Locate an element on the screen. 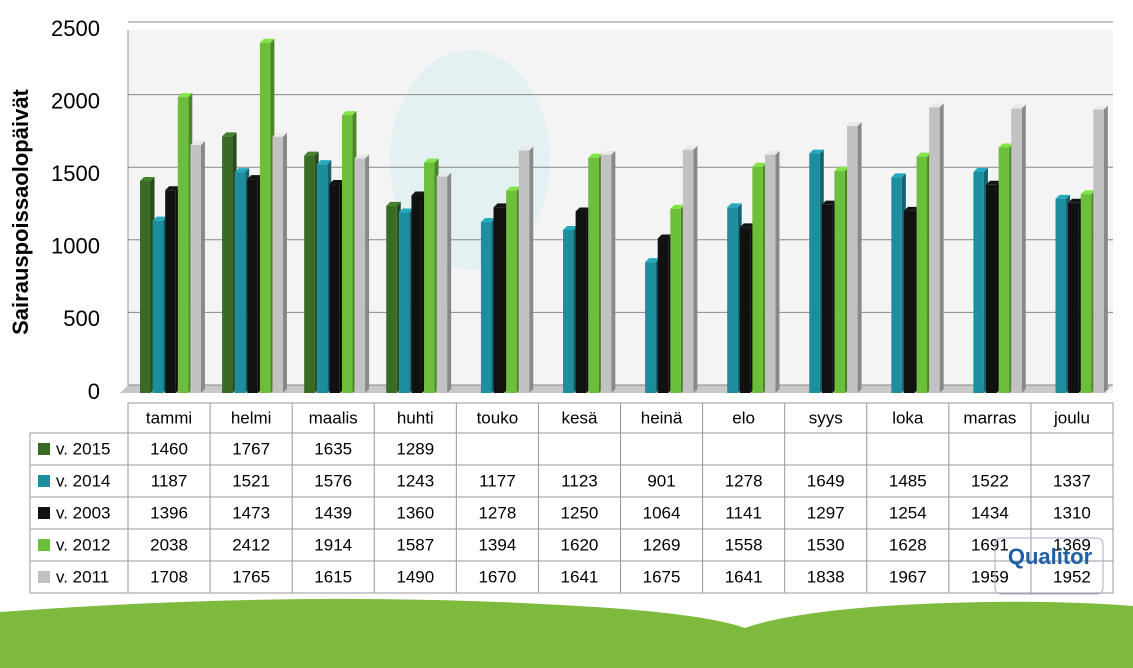  table-value: 1123 is located at coordinates (579, 480).